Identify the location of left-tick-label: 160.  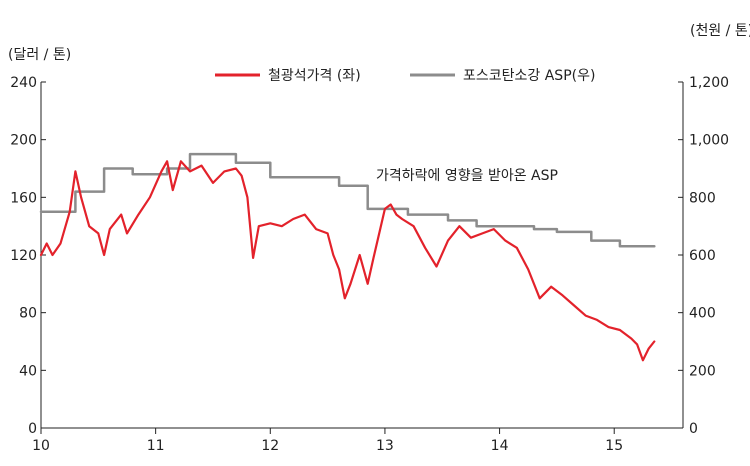
(23, 198).